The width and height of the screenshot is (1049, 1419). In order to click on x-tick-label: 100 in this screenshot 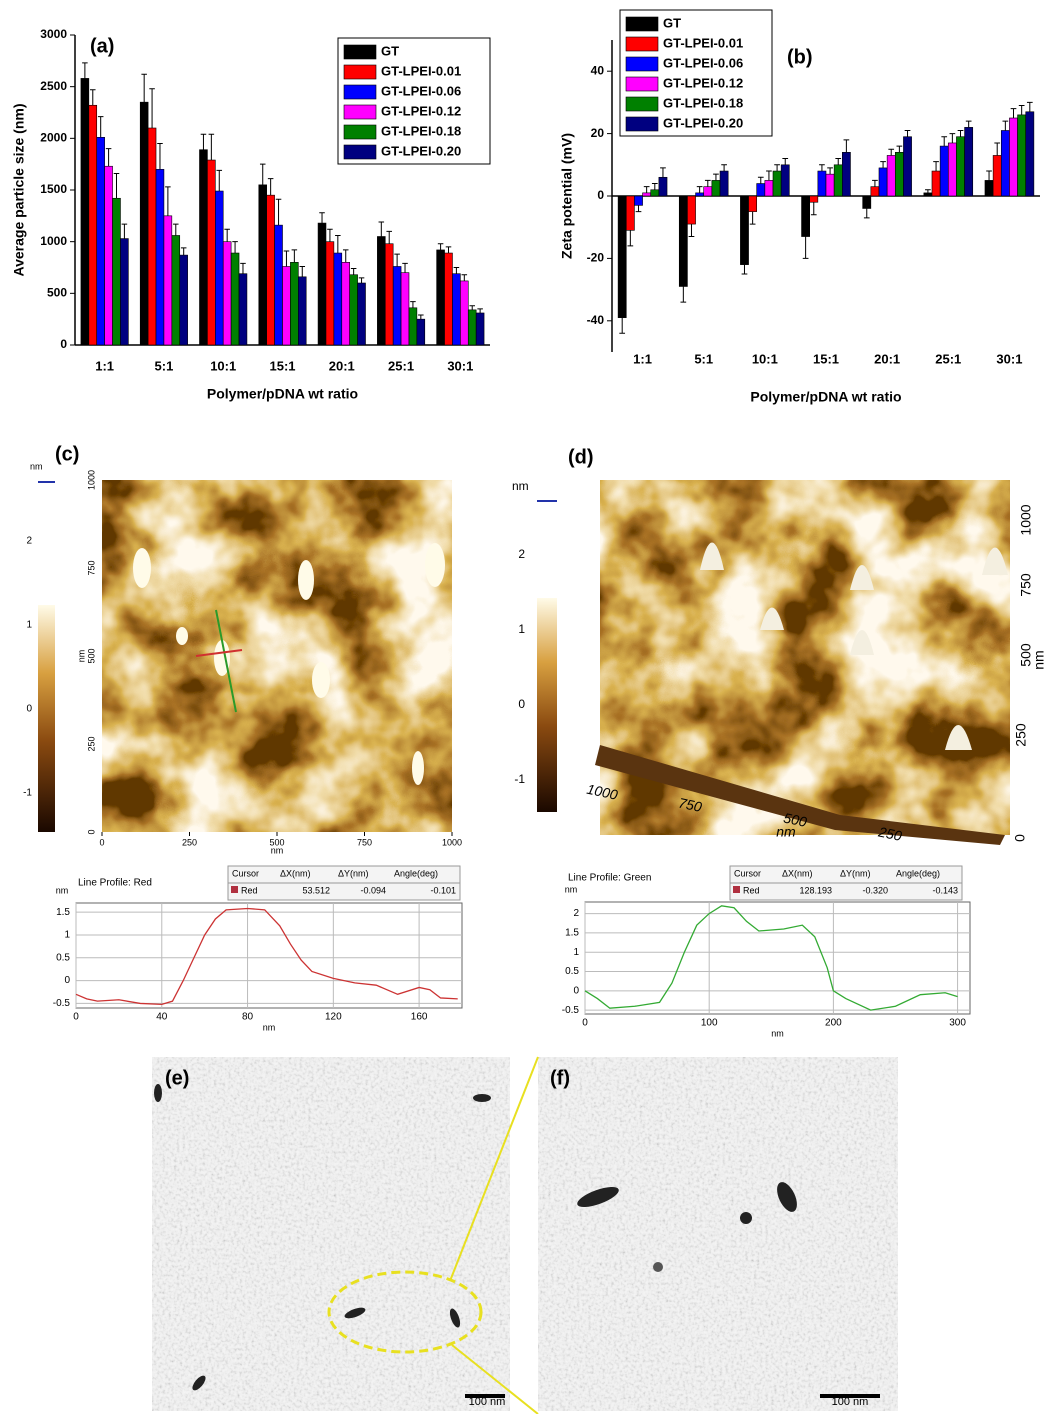, I will do `click(709, 1023)`.